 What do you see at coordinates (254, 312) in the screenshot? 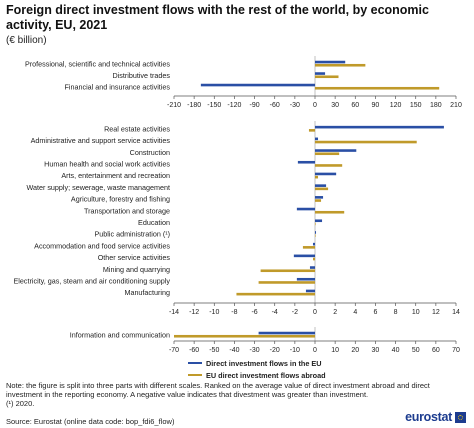
I see `x-tick-label: -6` at bounding box center [254, 312].